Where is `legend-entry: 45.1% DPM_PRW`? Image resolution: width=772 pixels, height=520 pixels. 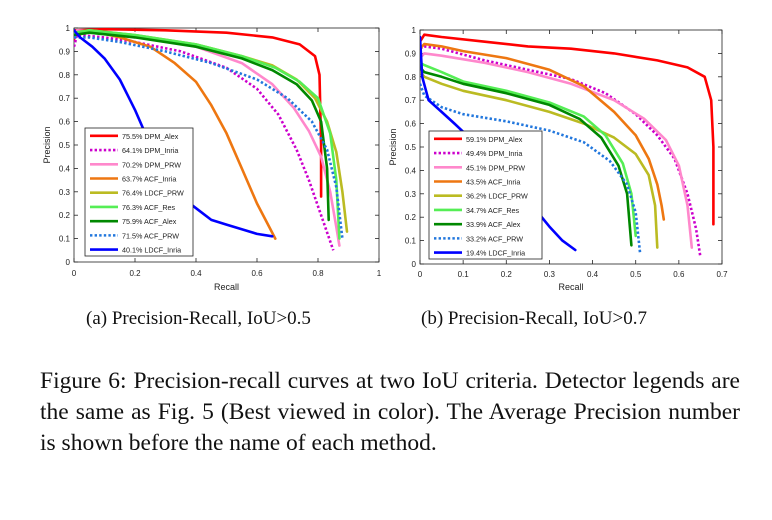
legend-entry: 45.1% DPM_PRW is located at coordinates (495, 167).